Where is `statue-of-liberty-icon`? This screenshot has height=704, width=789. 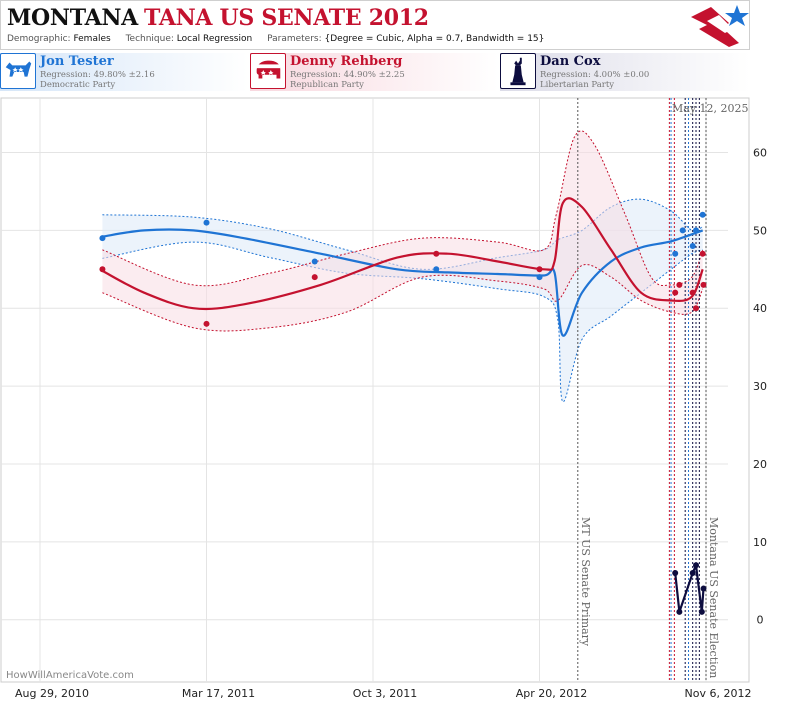 statue-of-liberty-icon is located at coordinates (518, 71).